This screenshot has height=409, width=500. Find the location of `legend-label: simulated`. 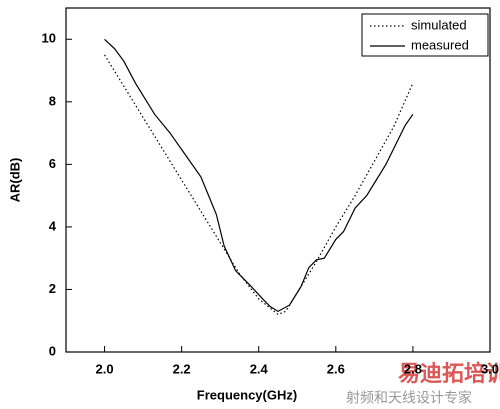

legend-label: simulated is located at coordinates (439, 24).